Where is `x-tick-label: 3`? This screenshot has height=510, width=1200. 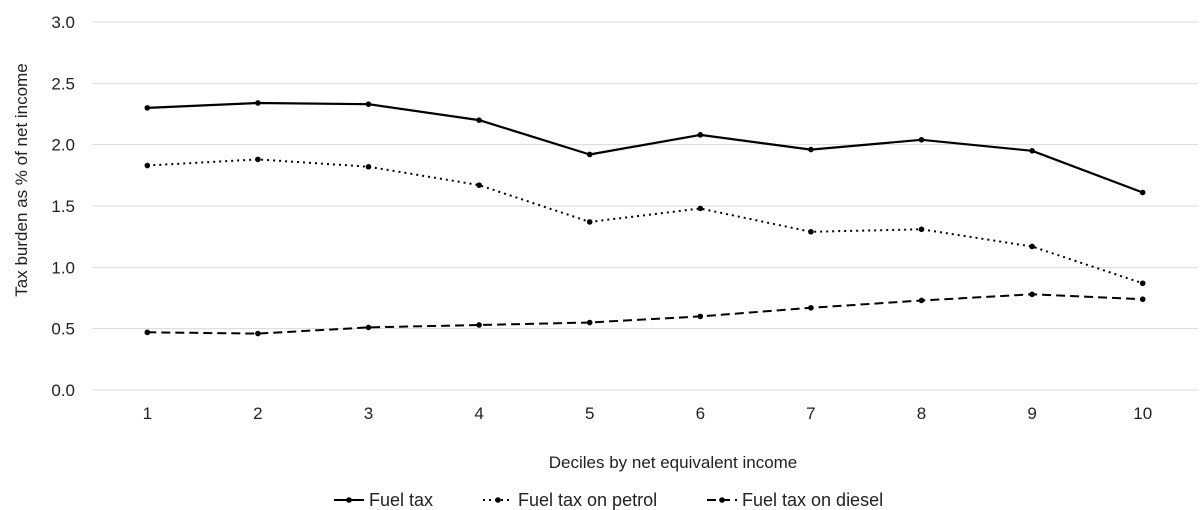 x-tick-label: 3 is located at coordinates (368, 413).